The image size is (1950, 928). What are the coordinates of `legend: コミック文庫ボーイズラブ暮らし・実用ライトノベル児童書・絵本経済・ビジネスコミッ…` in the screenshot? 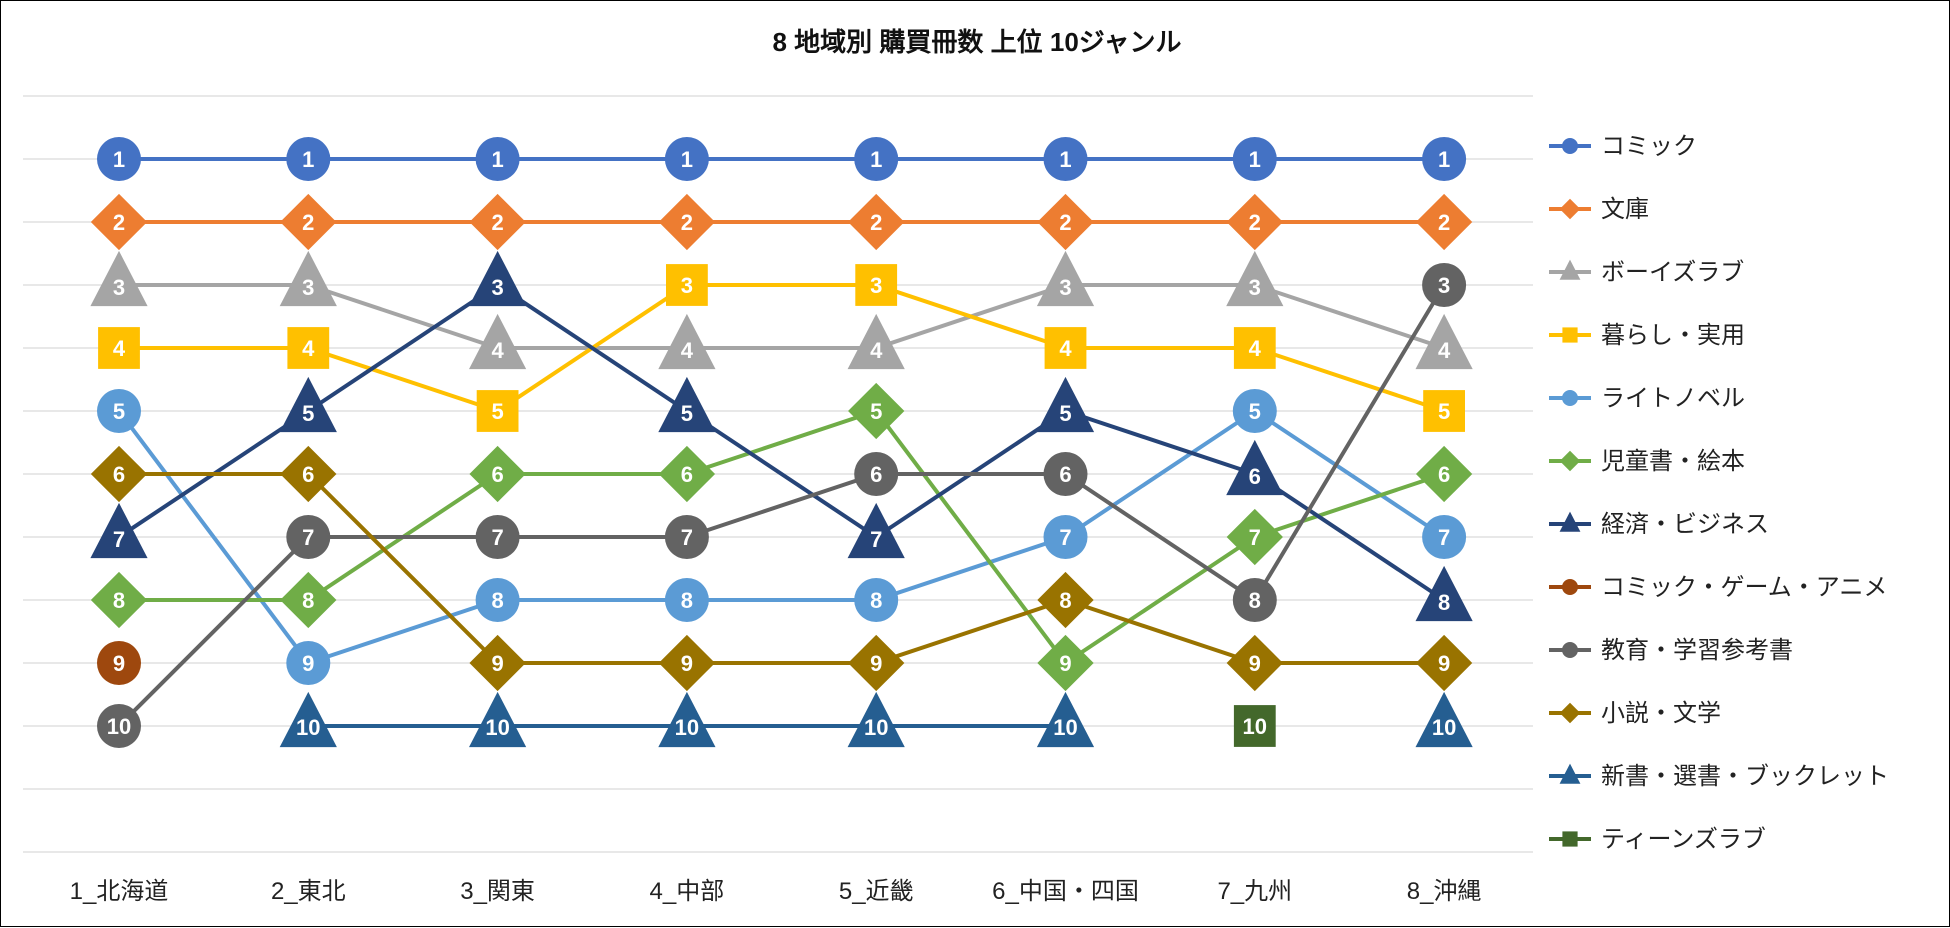 It's located at (1719, 493).